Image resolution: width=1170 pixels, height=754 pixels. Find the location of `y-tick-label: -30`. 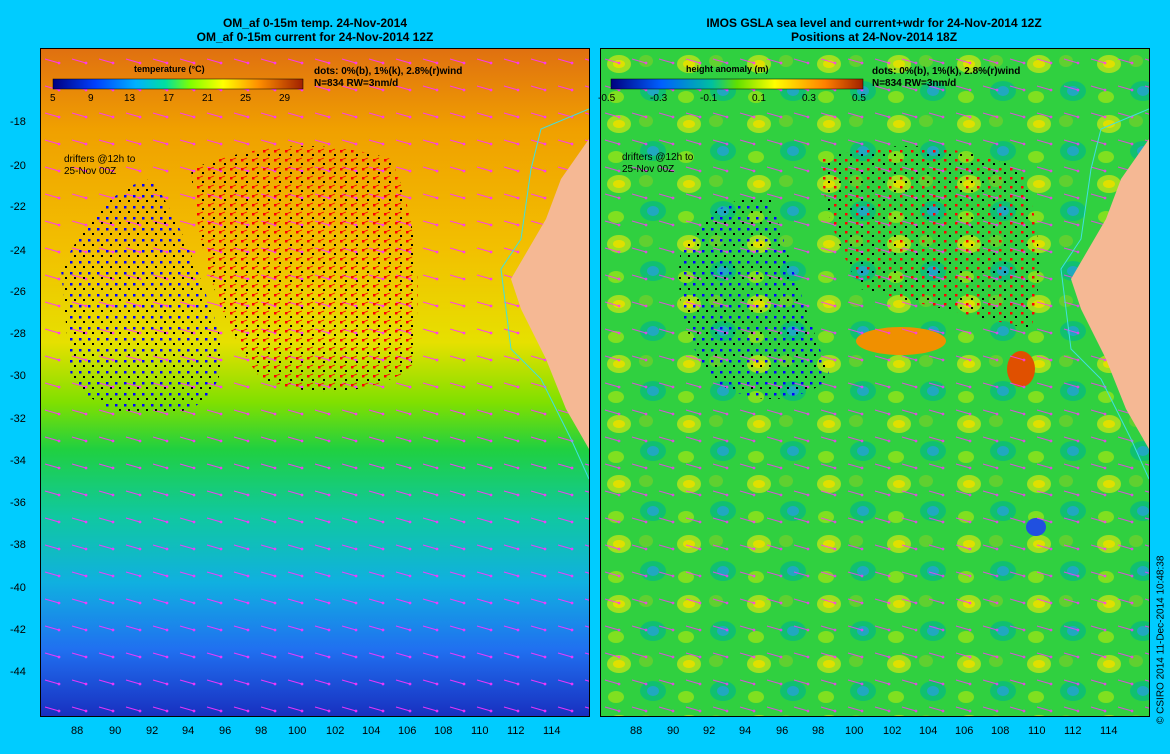

y-tick-label: -30 is located at coordinates (18, 376).